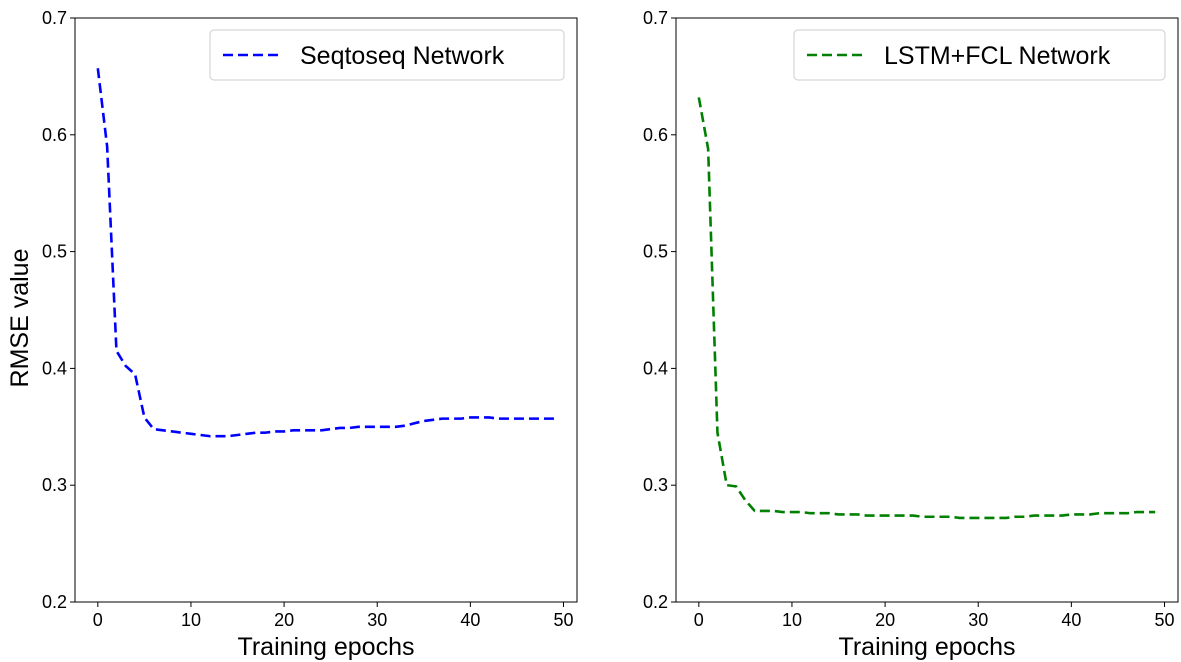 This screenshot has height=662, width=1181. What do you see at coordinates (402, 56) in the screenshot?
I see `legend-label: Seqtoseq Network` at bounding box center [402, 56].